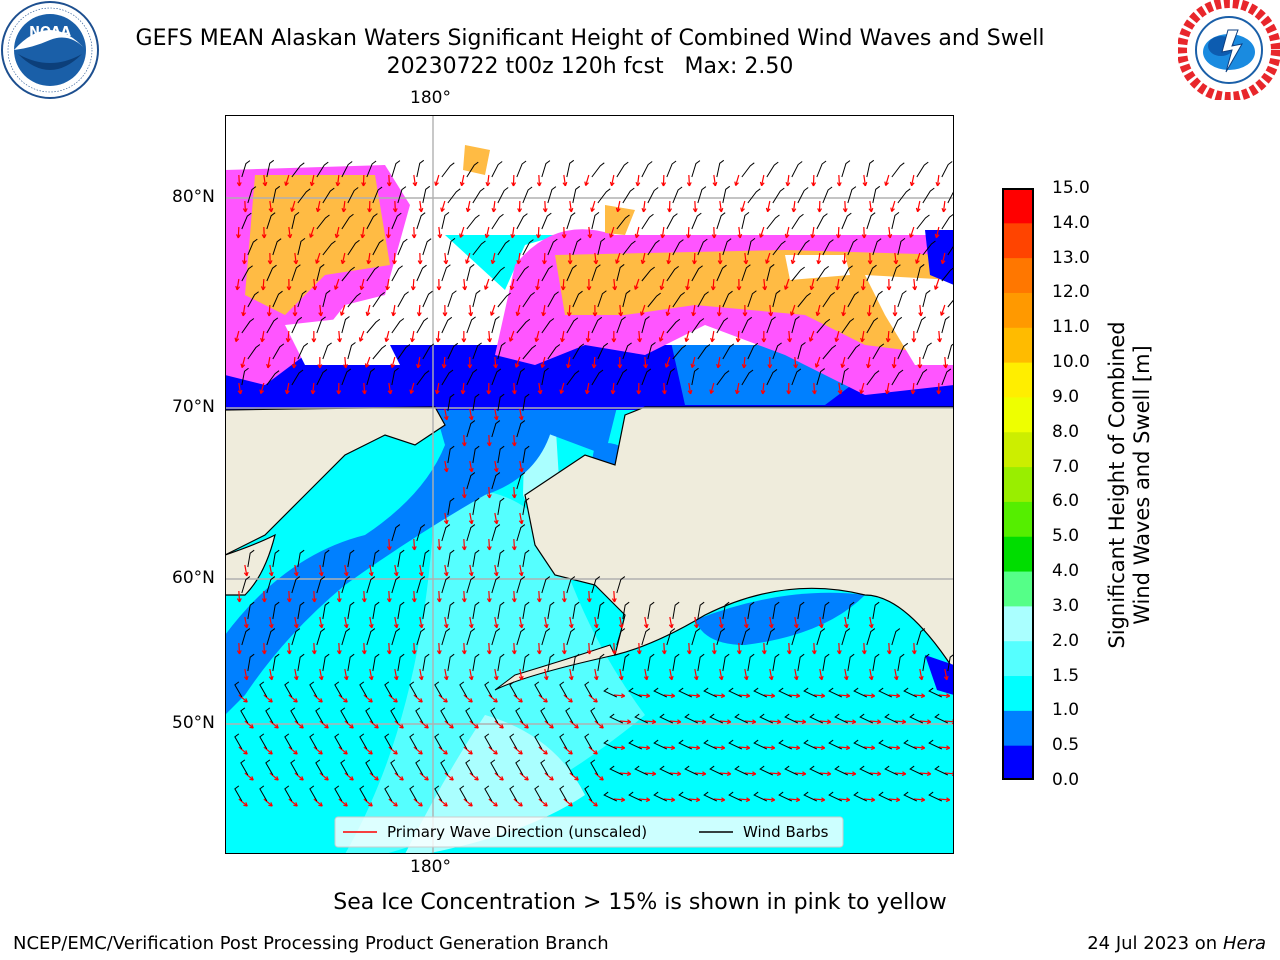 Image resolution: width=1280 pixels, height=960 pixels. What do you see at coordinates (1071, 188) in the screenshot?
I see `colorbar-tick-label: 15.0` at bounding box center [1071, 188].